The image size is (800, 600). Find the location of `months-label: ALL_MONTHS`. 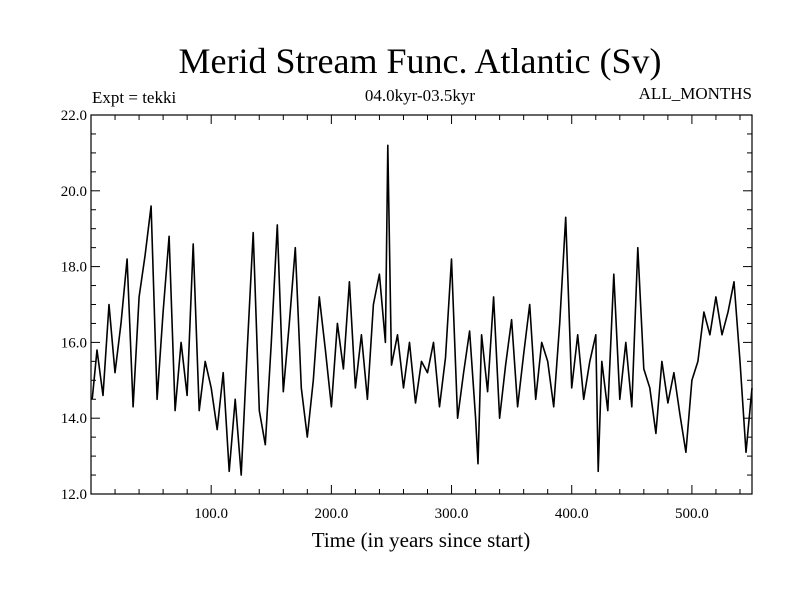

months-label: ALL_MONTHS is located at coordinates (695, 93).